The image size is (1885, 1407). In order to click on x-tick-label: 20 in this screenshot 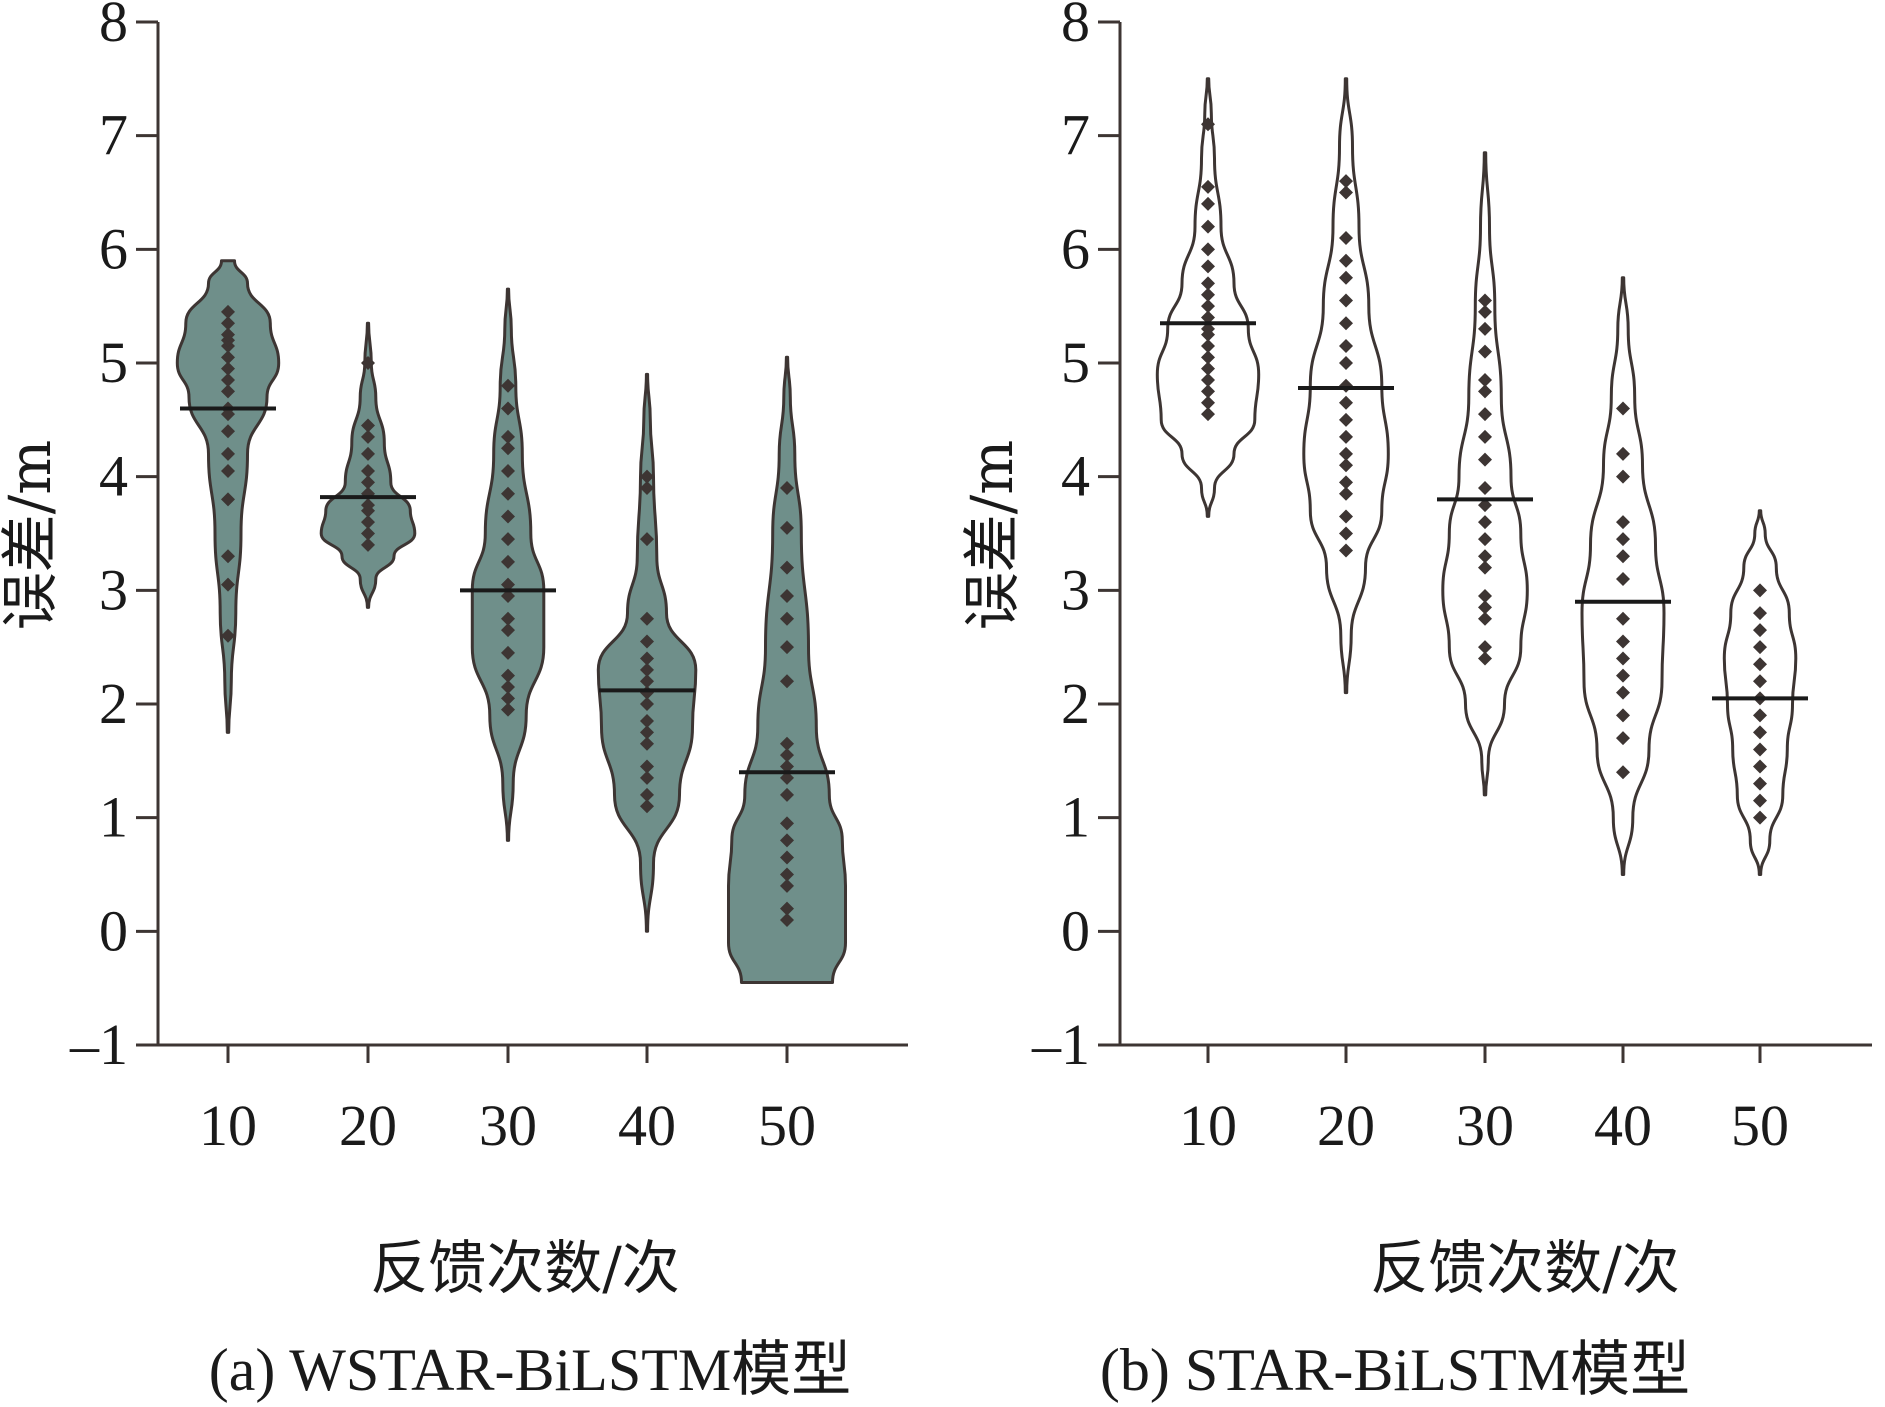, I will do `click(1346, 1125)`.